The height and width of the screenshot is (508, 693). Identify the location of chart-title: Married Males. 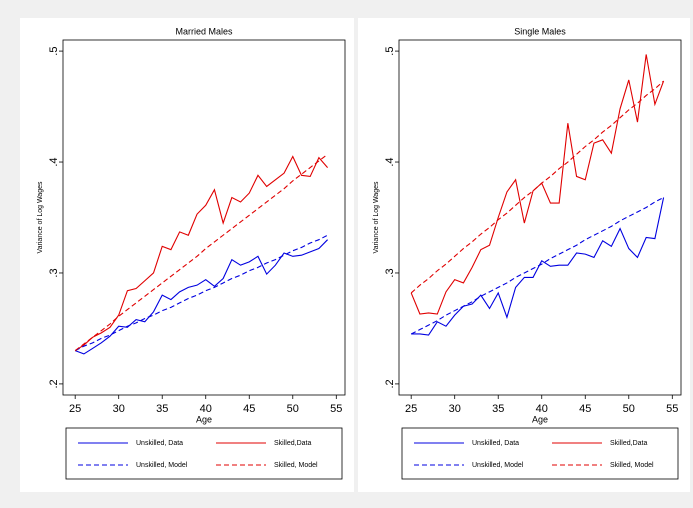
(204, 31).